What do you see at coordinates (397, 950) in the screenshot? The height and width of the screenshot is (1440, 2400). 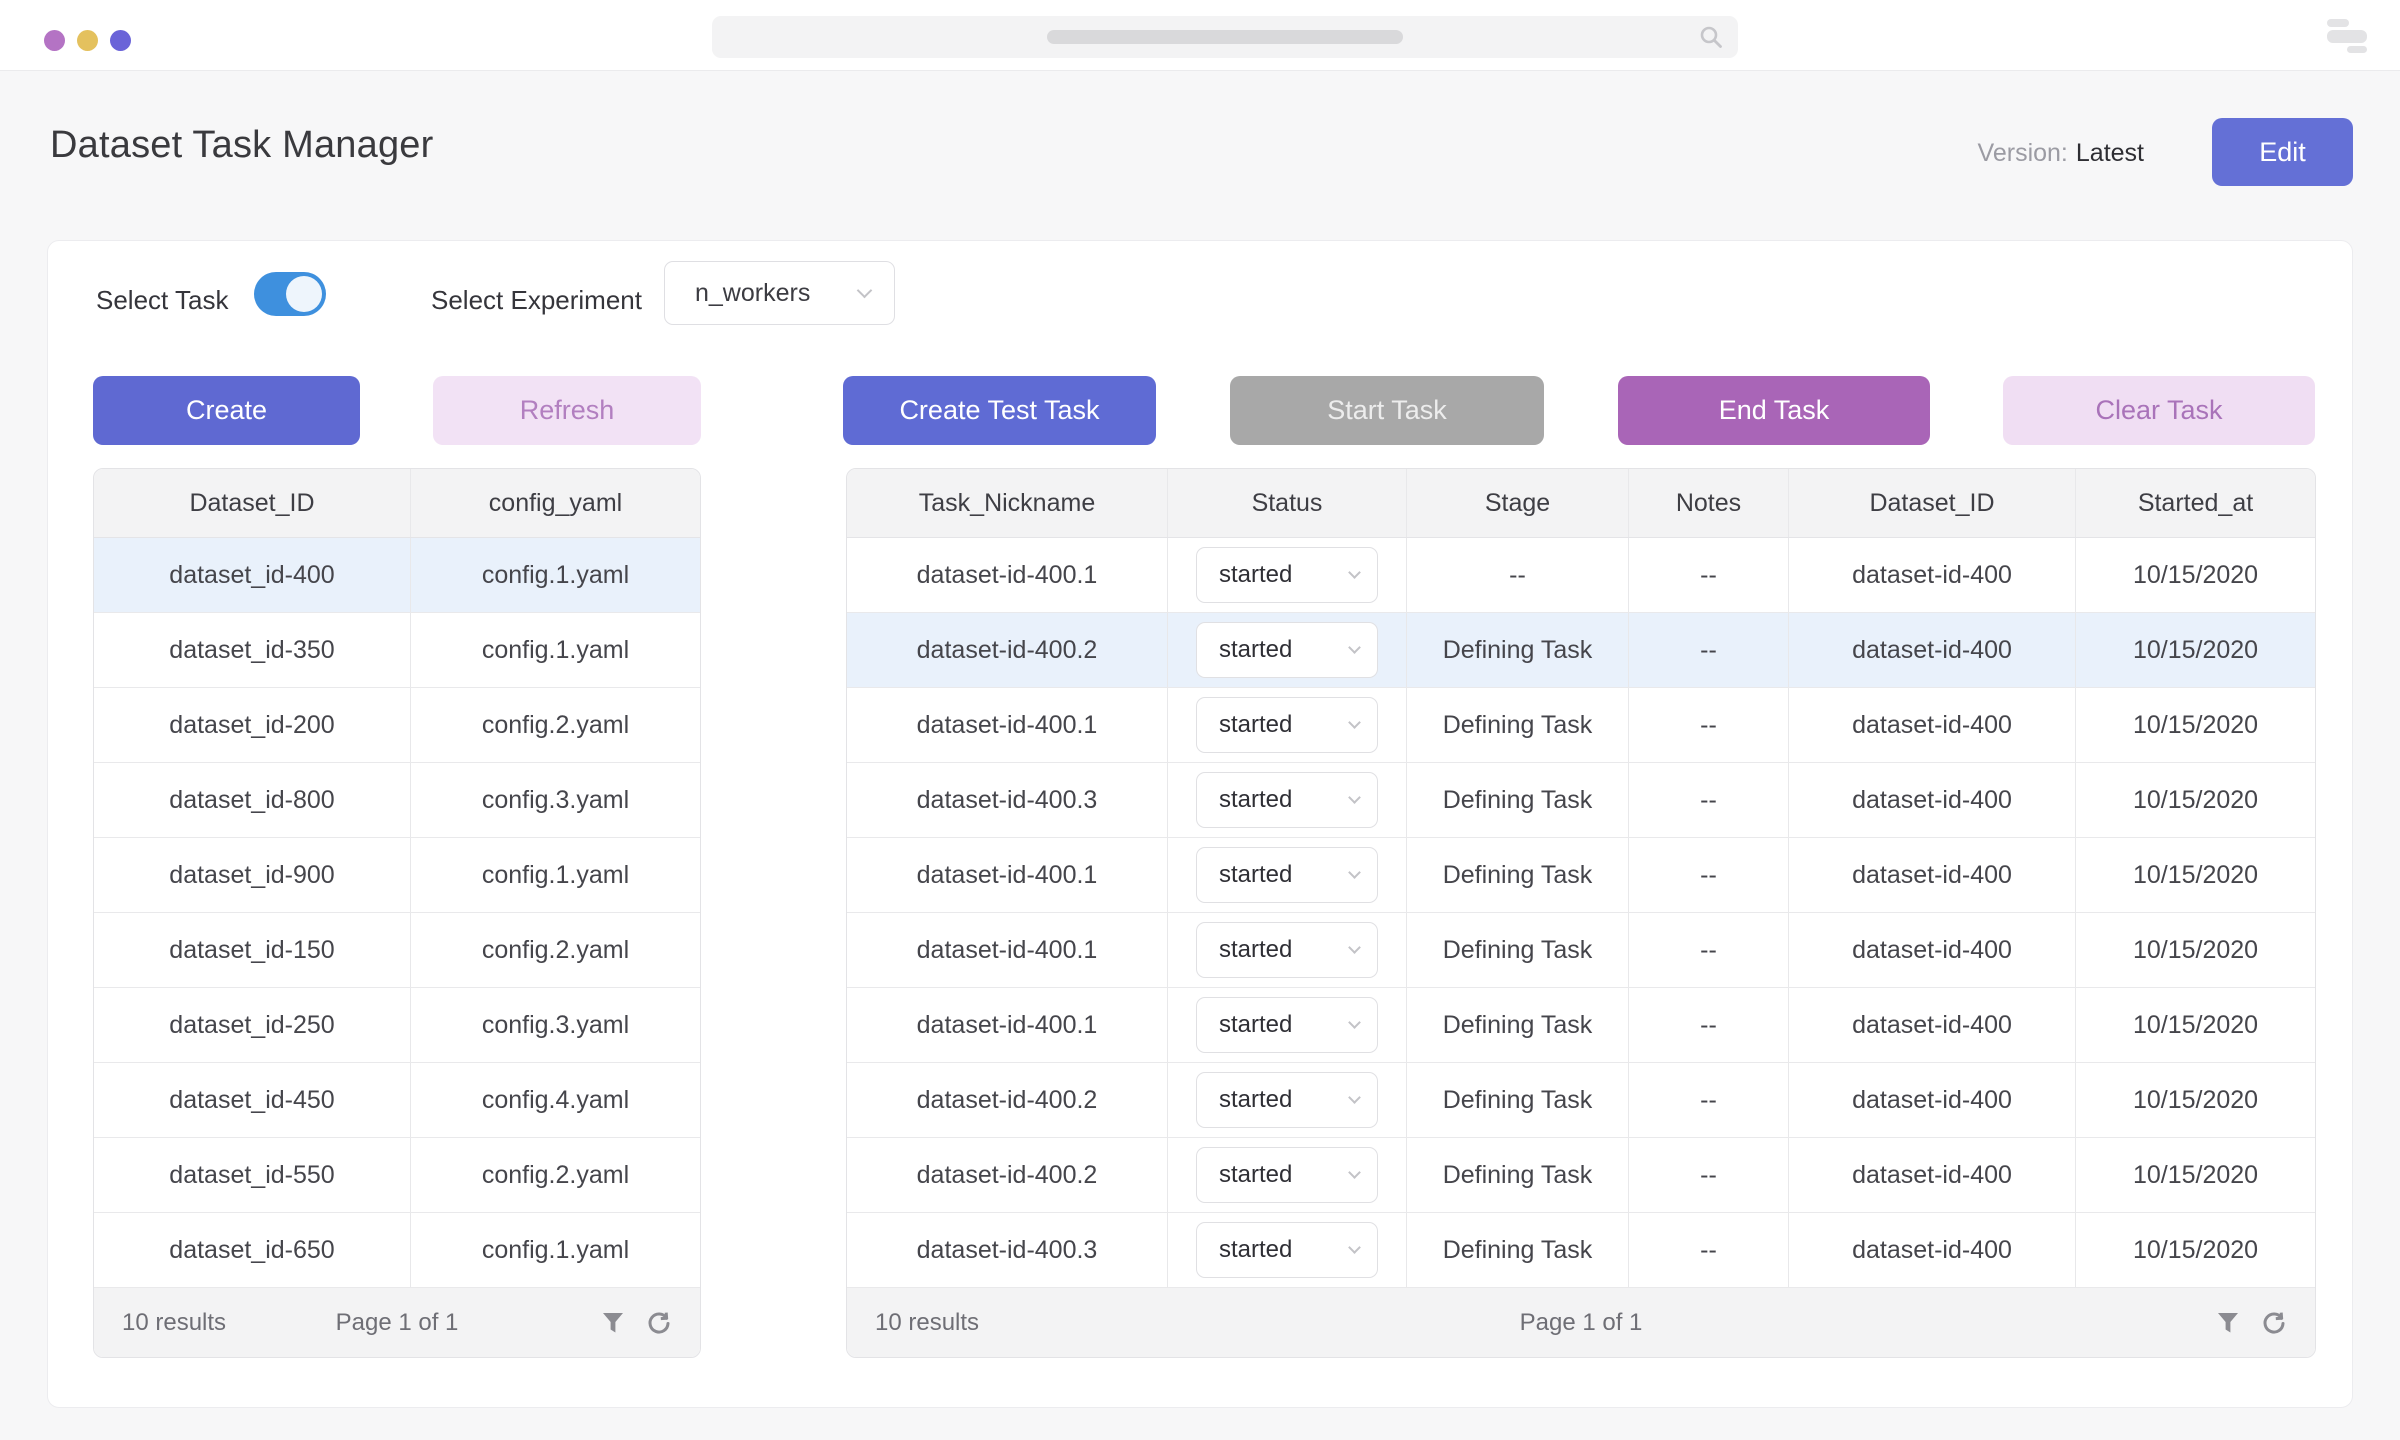 I see `table-row: dataset_id-150 config.2.yaml` at bounding box center [397, 950].